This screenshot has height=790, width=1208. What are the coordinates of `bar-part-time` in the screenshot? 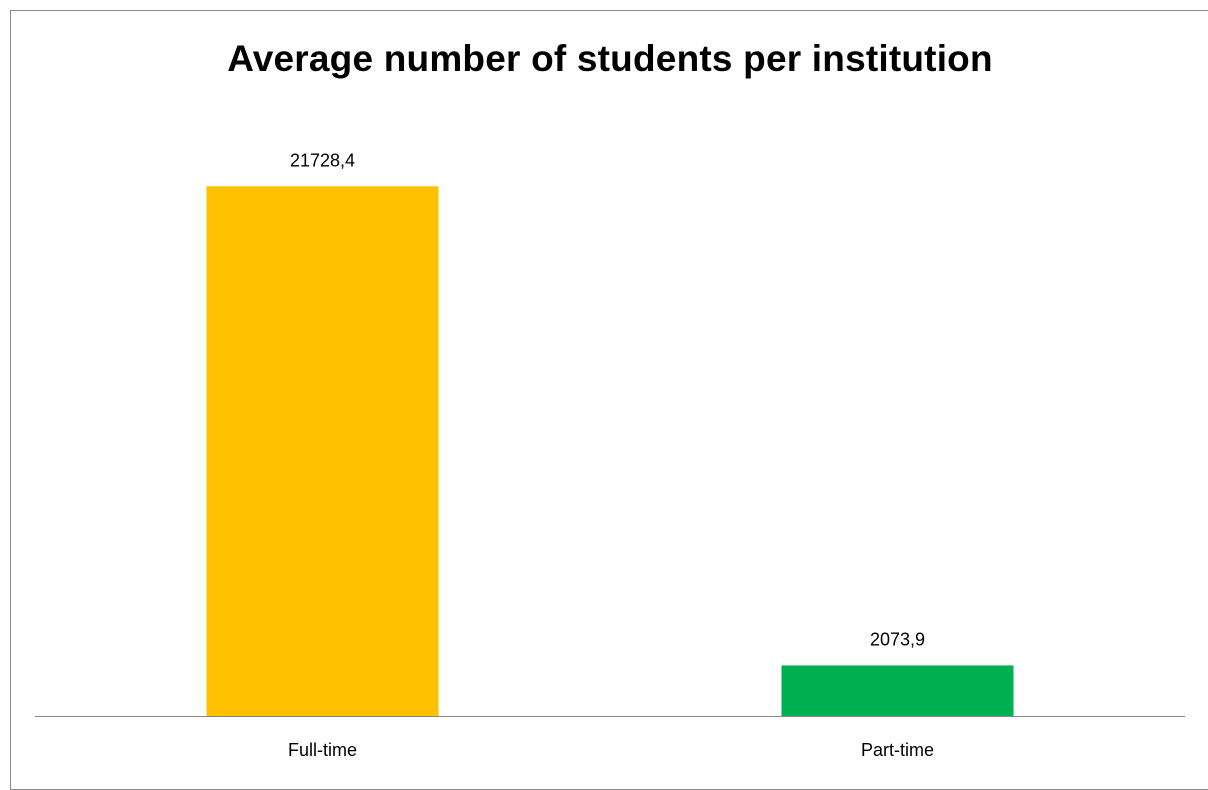 It's located at (897, 690).